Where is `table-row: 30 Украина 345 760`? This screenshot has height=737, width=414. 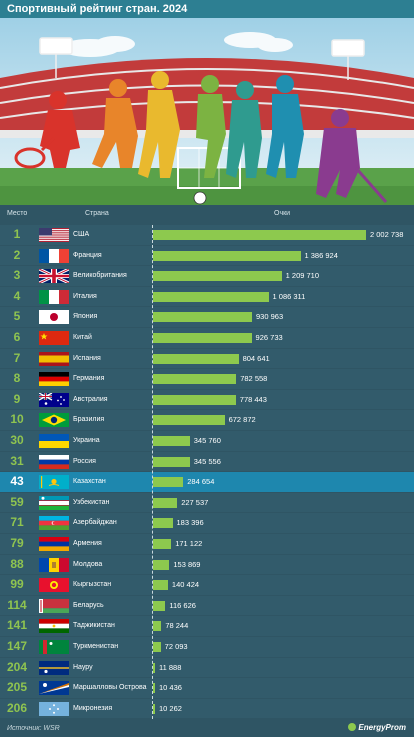
table-row: 30 Украина 345 760 is located at coordinates (207, 441).